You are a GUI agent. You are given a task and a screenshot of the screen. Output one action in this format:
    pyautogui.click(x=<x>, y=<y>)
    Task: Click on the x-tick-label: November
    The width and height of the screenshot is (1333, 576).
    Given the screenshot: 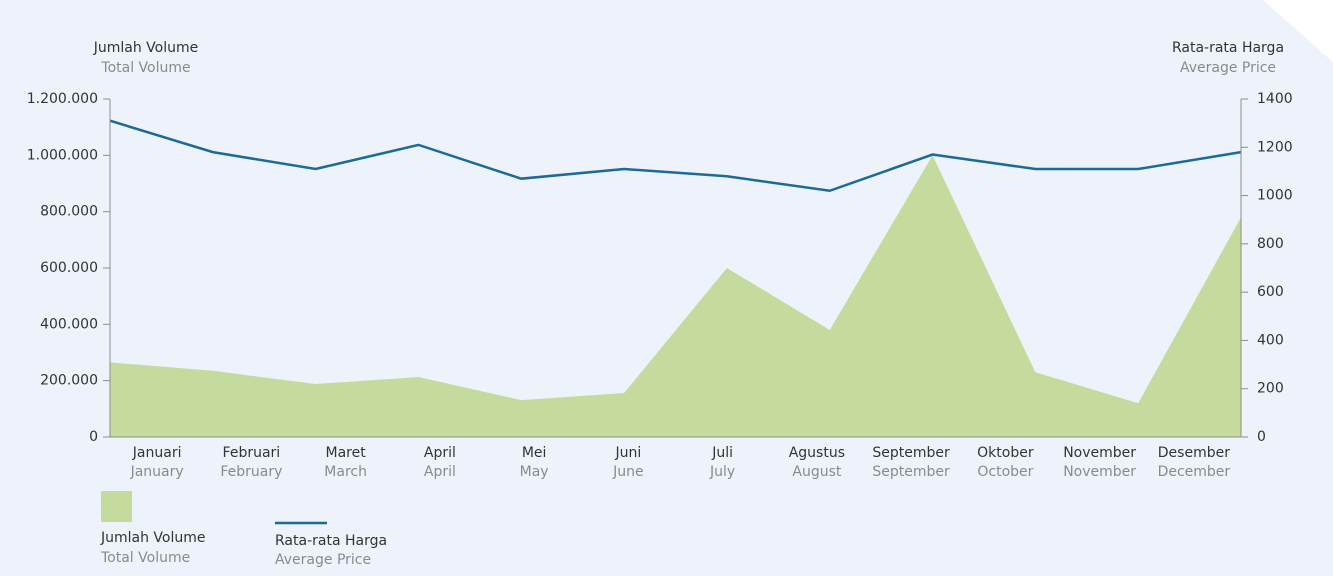 What is the action you would take?
    pyautogui.click(x=1099, y=453)
    